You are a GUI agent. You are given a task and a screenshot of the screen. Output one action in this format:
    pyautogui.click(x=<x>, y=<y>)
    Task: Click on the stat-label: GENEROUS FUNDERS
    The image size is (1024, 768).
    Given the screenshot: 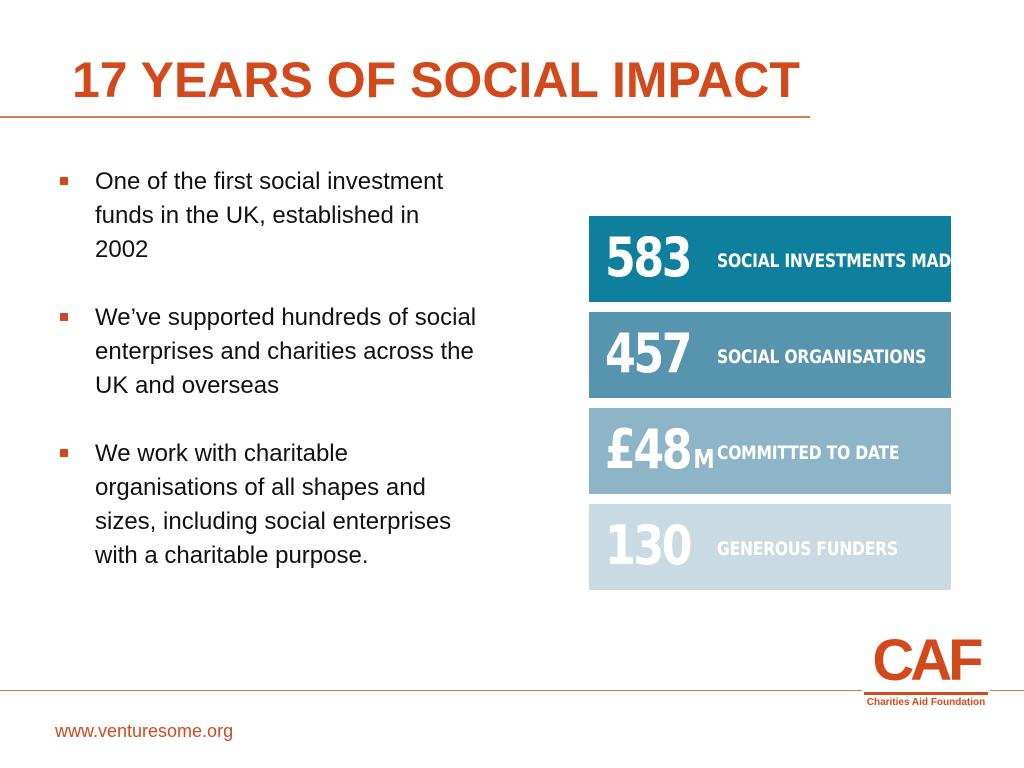 What is the action you would take?
    pyautogui.click(x=807, y=549)
    